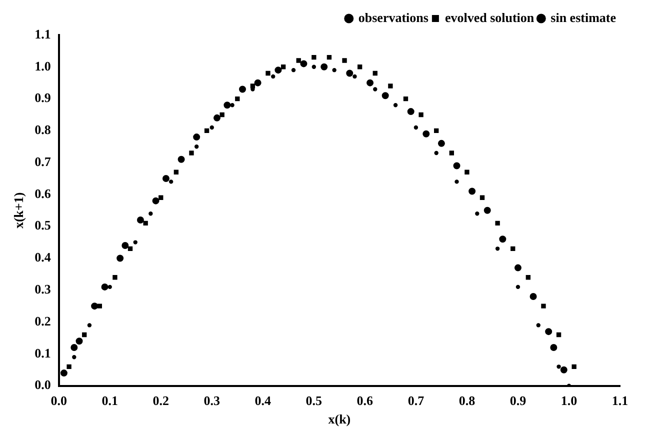 This screenshot has height=436, width=648. What do you see at coordinates (314, 400) in the screenshot?
I see `x-tick-label: 0.5` at bounding box center [314, 400].